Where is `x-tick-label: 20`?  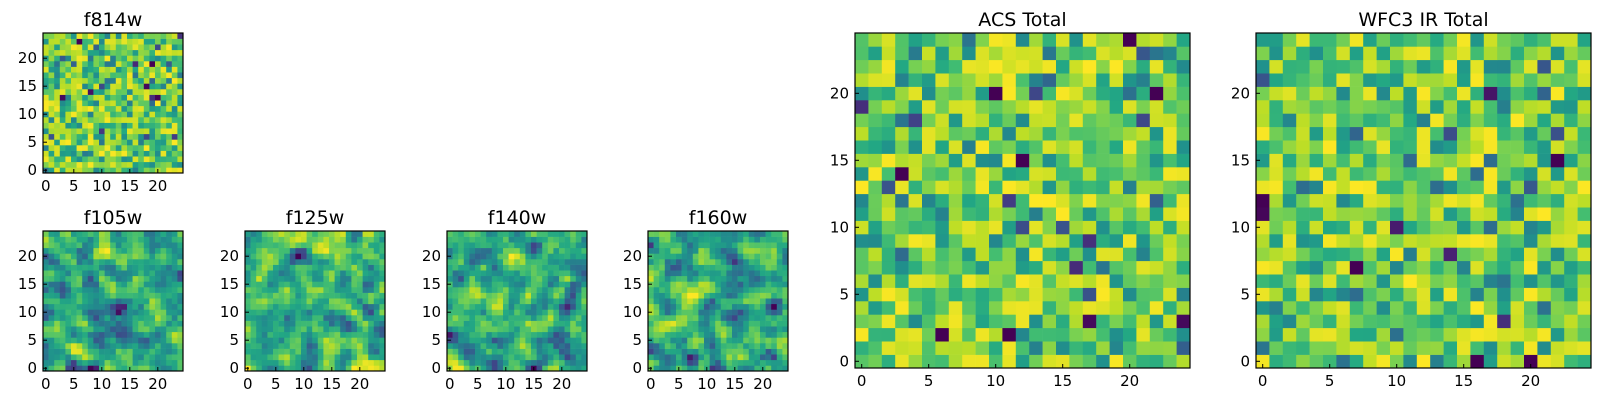 x-tick-label: 20 is located at coordinates (1530, 381).